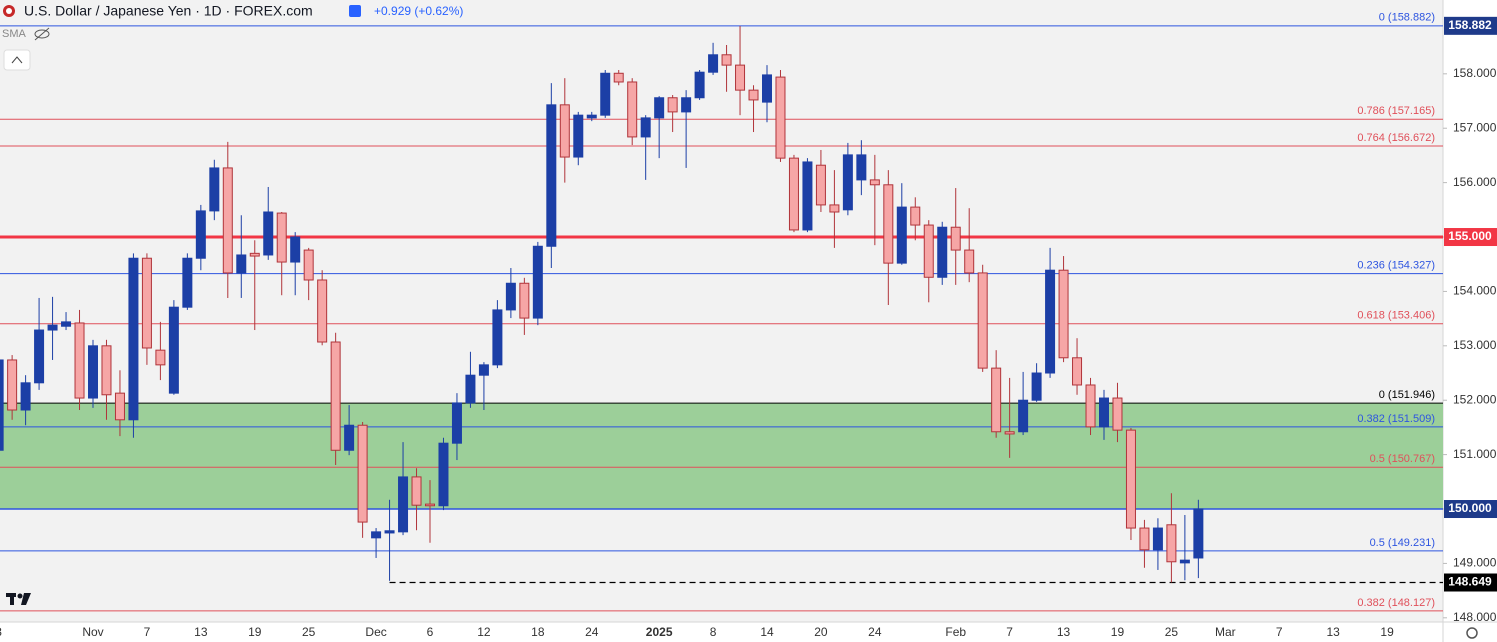 This screenshot has width=1497, height=642. Describe the element at coordinates (1470, 321) in the screenshot. I see `price-axis` at that location.